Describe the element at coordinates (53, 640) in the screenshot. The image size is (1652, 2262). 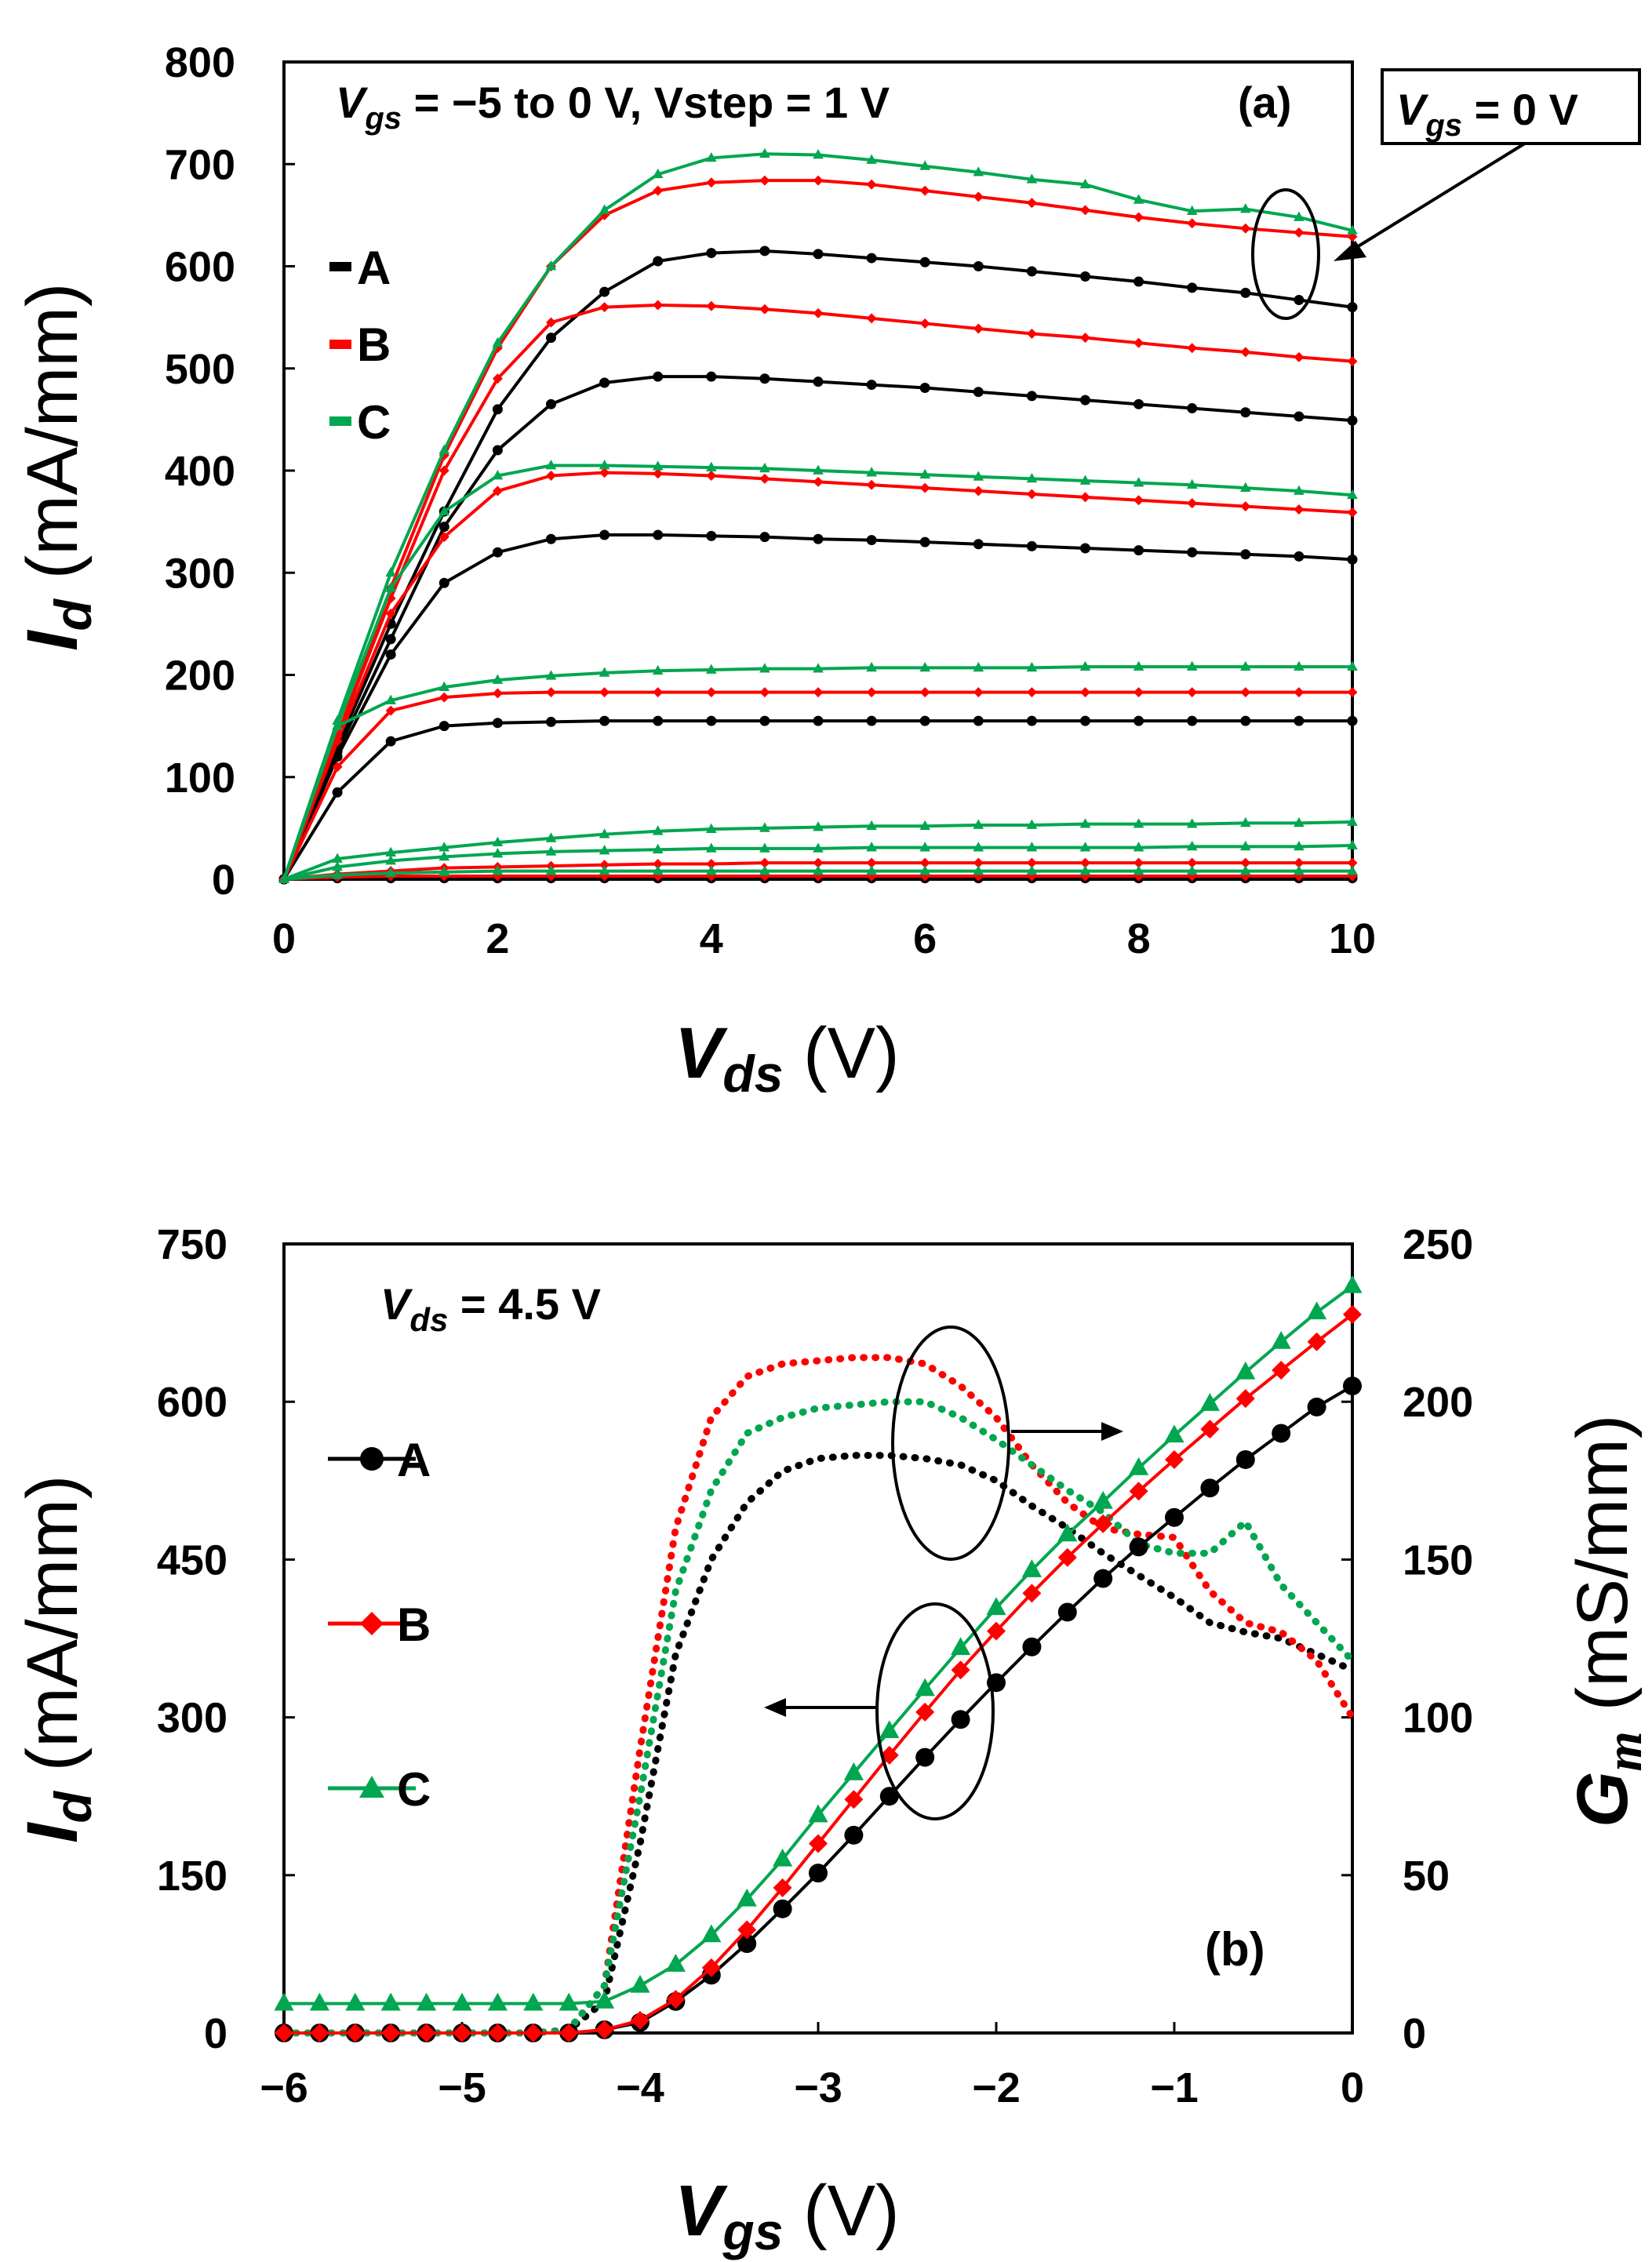
I see `ya-sym: I` at that location.